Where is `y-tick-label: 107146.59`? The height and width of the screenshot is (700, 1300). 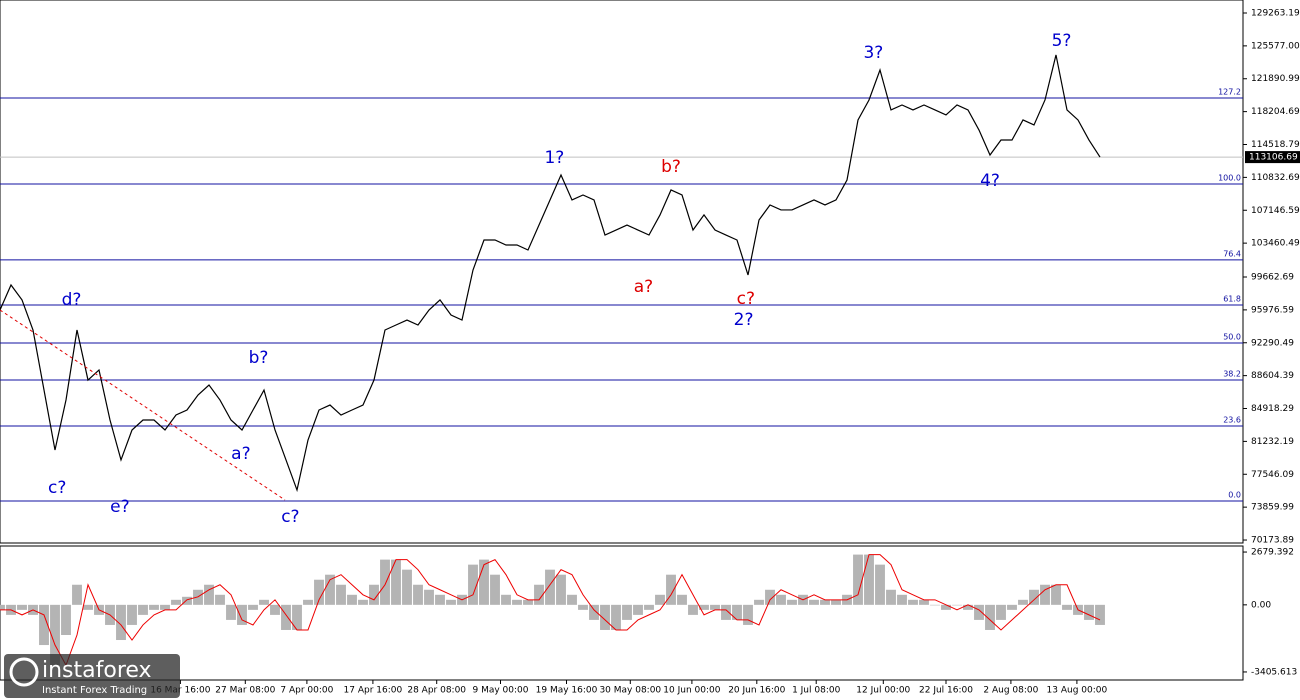
y-tick-label: 107146.59 is located at coordinates (1275, 211).